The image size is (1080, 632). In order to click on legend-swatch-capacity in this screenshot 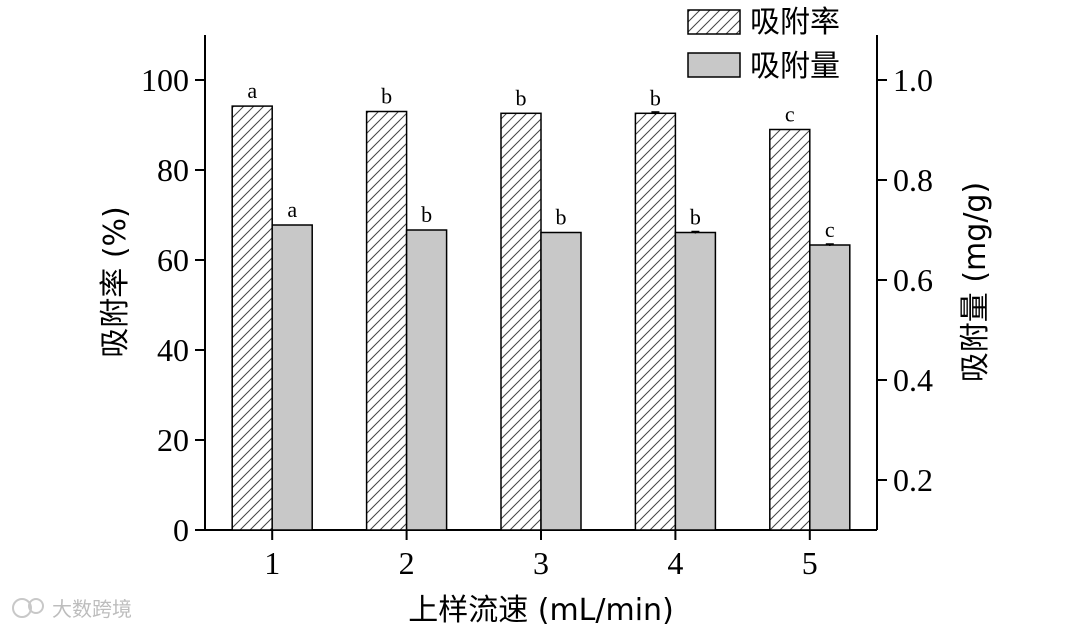, I will do `click(714, 65)`.